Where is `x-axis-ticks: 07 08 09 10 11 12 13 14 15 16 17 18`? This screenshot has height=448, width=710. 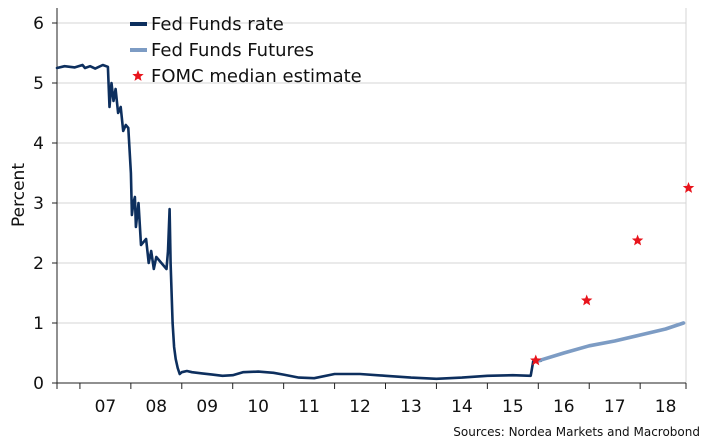
x-axis-ticks: 07 08 09 10 11 12 13 14 15 16 17 18 is located at coordinates (371, 400).